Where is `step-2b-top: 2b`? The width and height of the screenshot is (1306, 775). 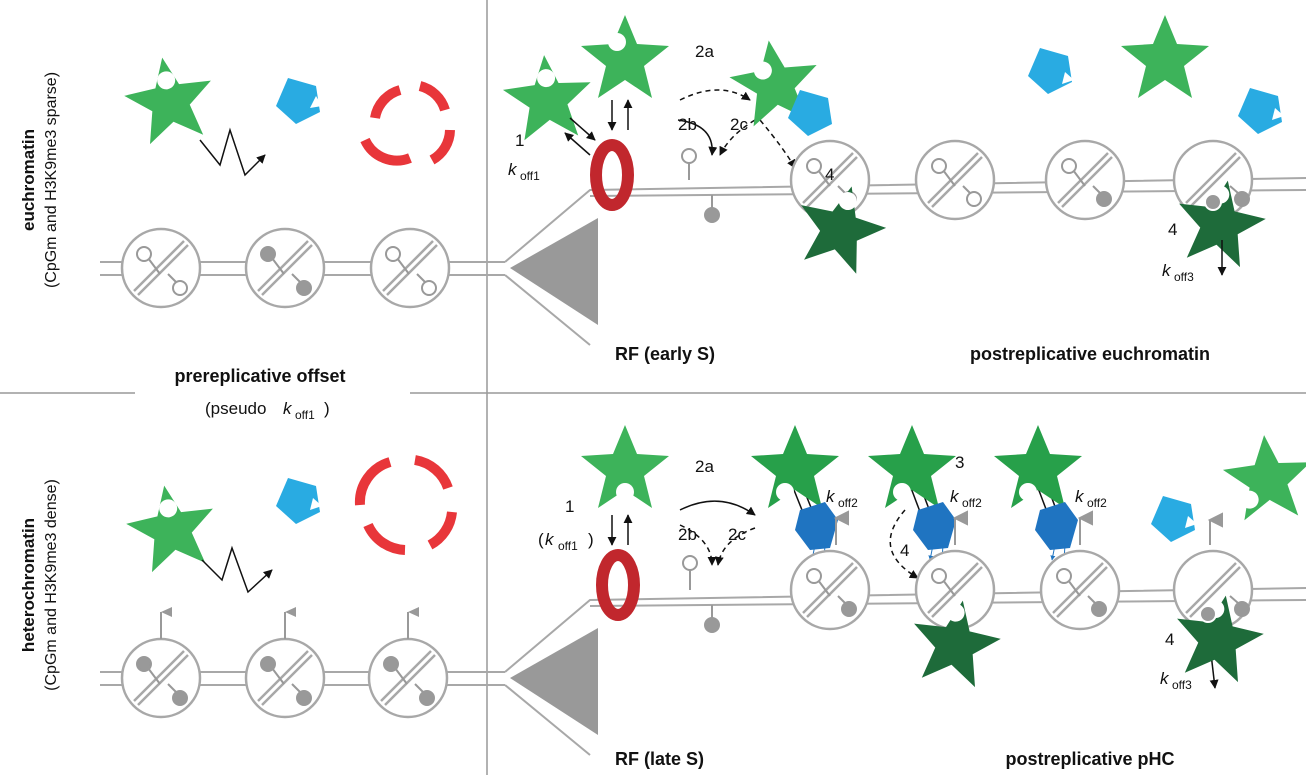
step-2b-top: 2b is located at coordinates (687, 124).